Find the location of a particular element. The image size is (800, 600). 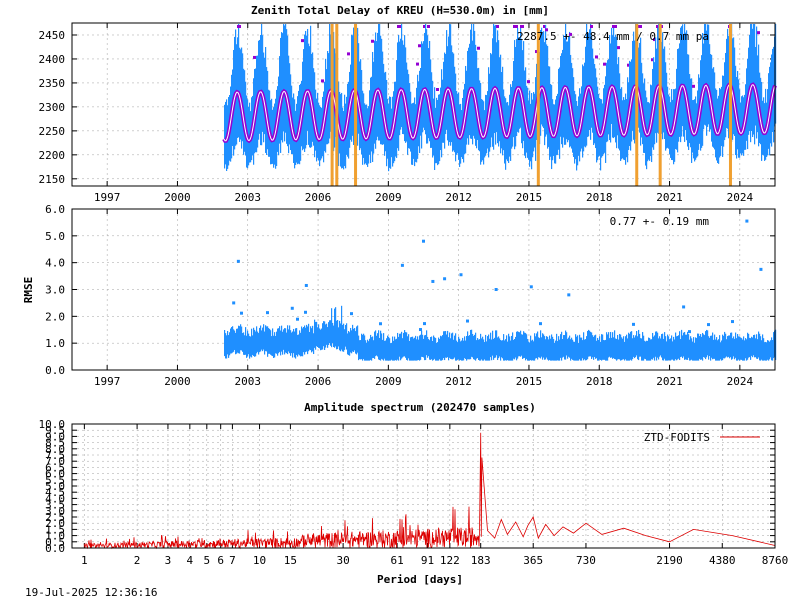

spectrum-y-tick-label: 9.0 is located at coordinates (55, 436).